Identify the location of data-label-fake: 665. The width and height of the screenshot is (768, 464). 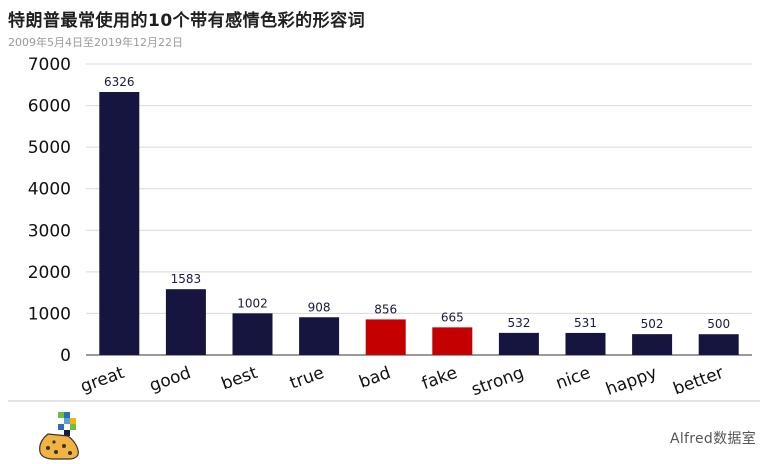
(452, 317).